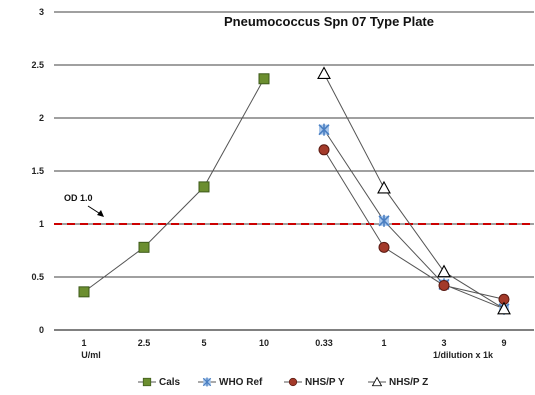 This screenshot has width=535, height=395. I want to click on legend-item-cals: Cals, so click(159, 382).